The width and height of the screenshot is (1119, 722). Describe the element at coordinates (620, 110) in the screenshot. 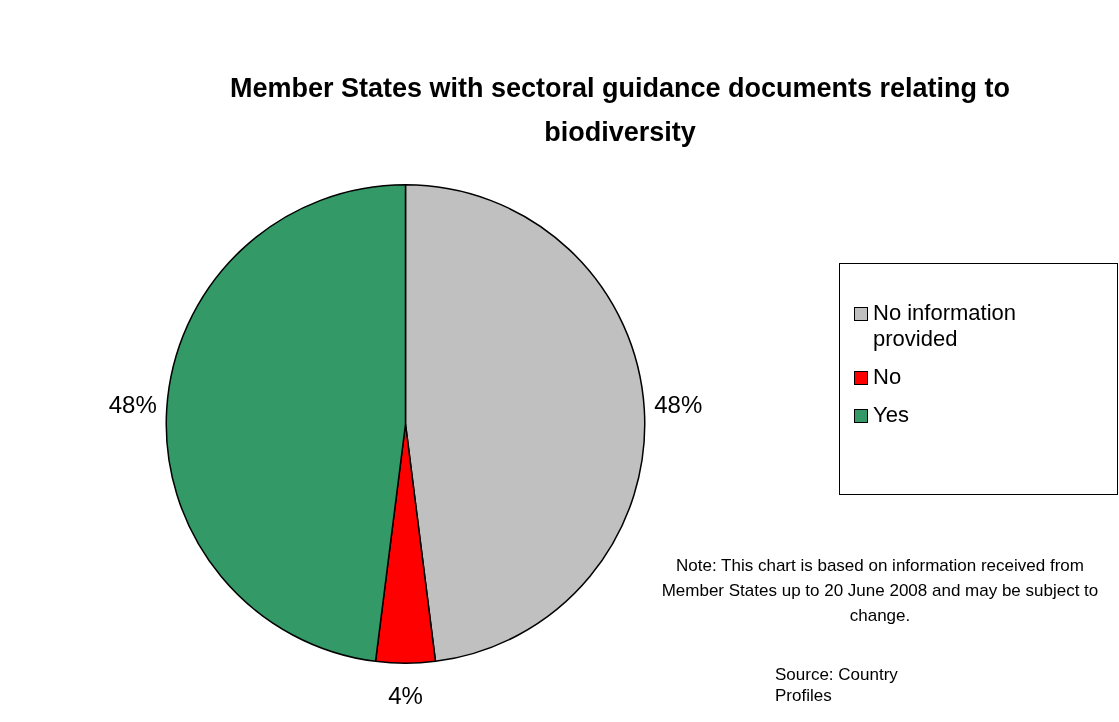

I see `chart-title: Member States with sectoral guidance documents relating to biodiversity` at that location.